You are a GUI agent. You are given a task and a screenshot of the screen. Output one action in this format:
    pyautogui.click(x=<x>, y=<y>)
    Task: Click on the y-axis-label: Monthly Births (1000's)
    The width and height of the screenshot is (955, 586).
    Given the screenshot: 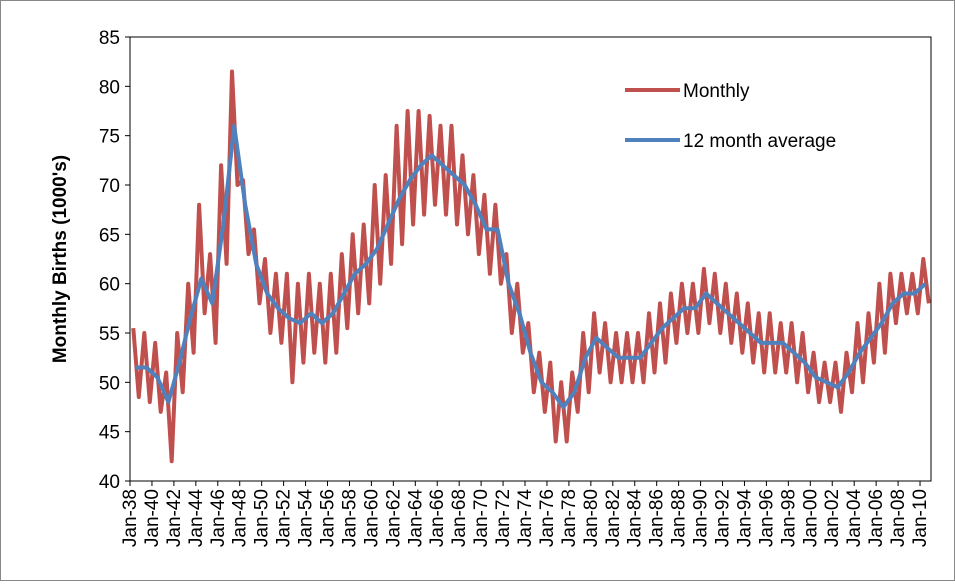 What is the action you would take?
    pyautogui.click(x=60, y=259)
    